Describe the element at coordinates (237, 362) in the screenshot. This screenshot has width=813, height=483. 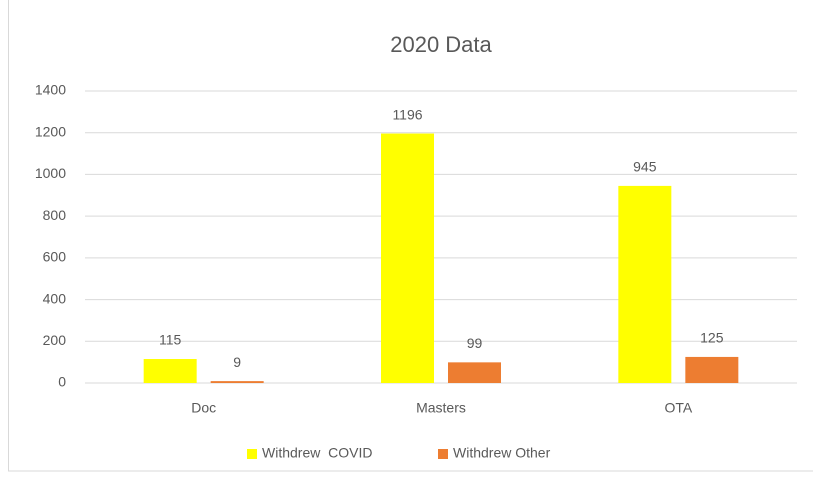
I see `data-label: 9` at that location.